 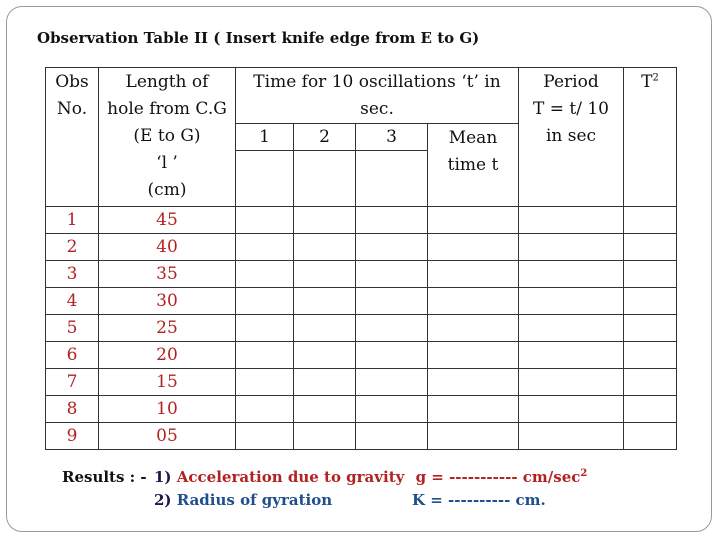 What do you see at coordinates (650, 137) in the screenshot?
I see `header-t-squared: T2` at bounding box center [650, 137].